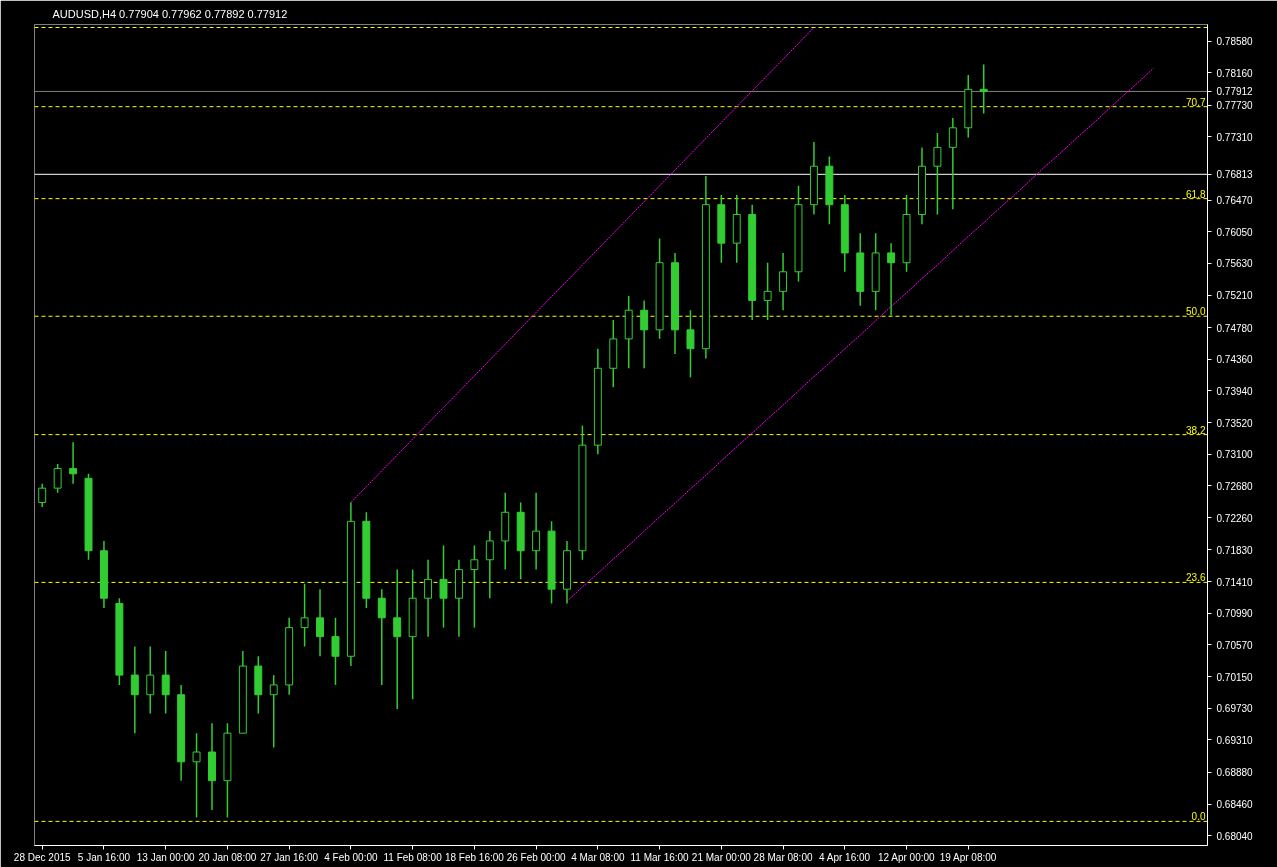 This screenshot has height=867, width=1277. What do you see at coordinates (1235, 805) in the screenshot?
I see `y-tick-label: 0.68460` at bounding box center [1235, 805].